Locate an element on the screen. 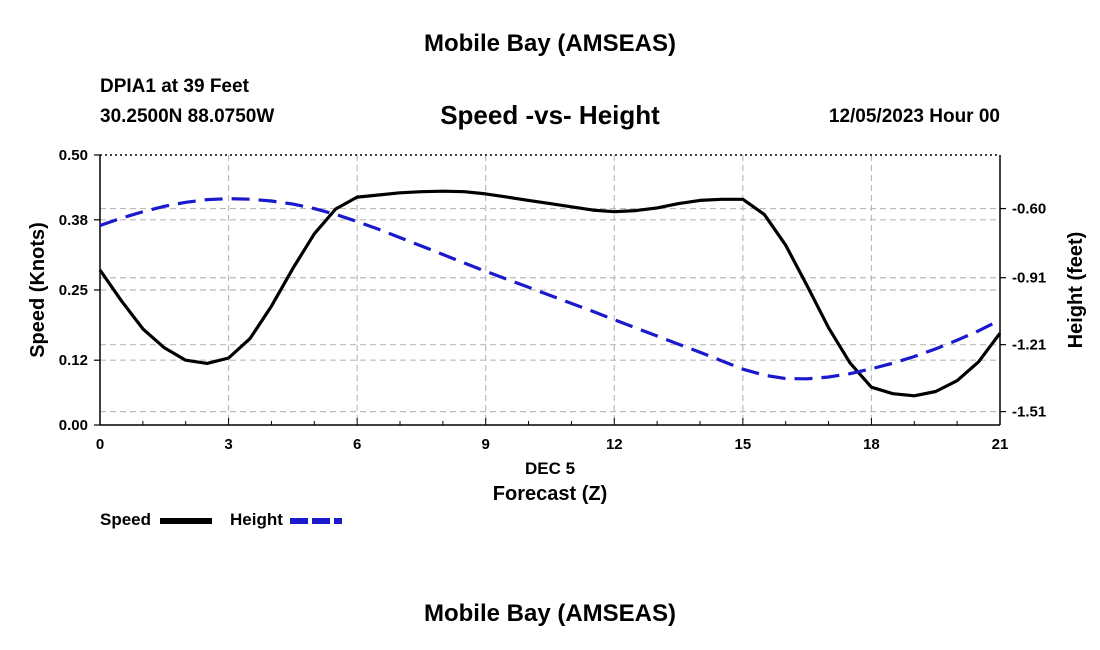 This screenshot has width=1100, height=650. station-label: DPIA1 at 39 Feet is located at coordinates (174, 86).